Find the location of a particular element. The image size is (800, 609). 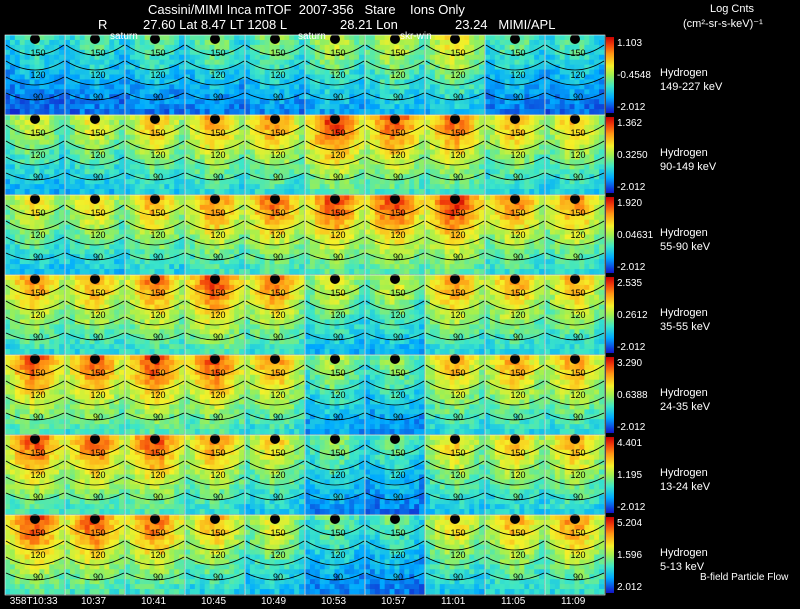

saturn-marker is located at coordinates (575, 39).